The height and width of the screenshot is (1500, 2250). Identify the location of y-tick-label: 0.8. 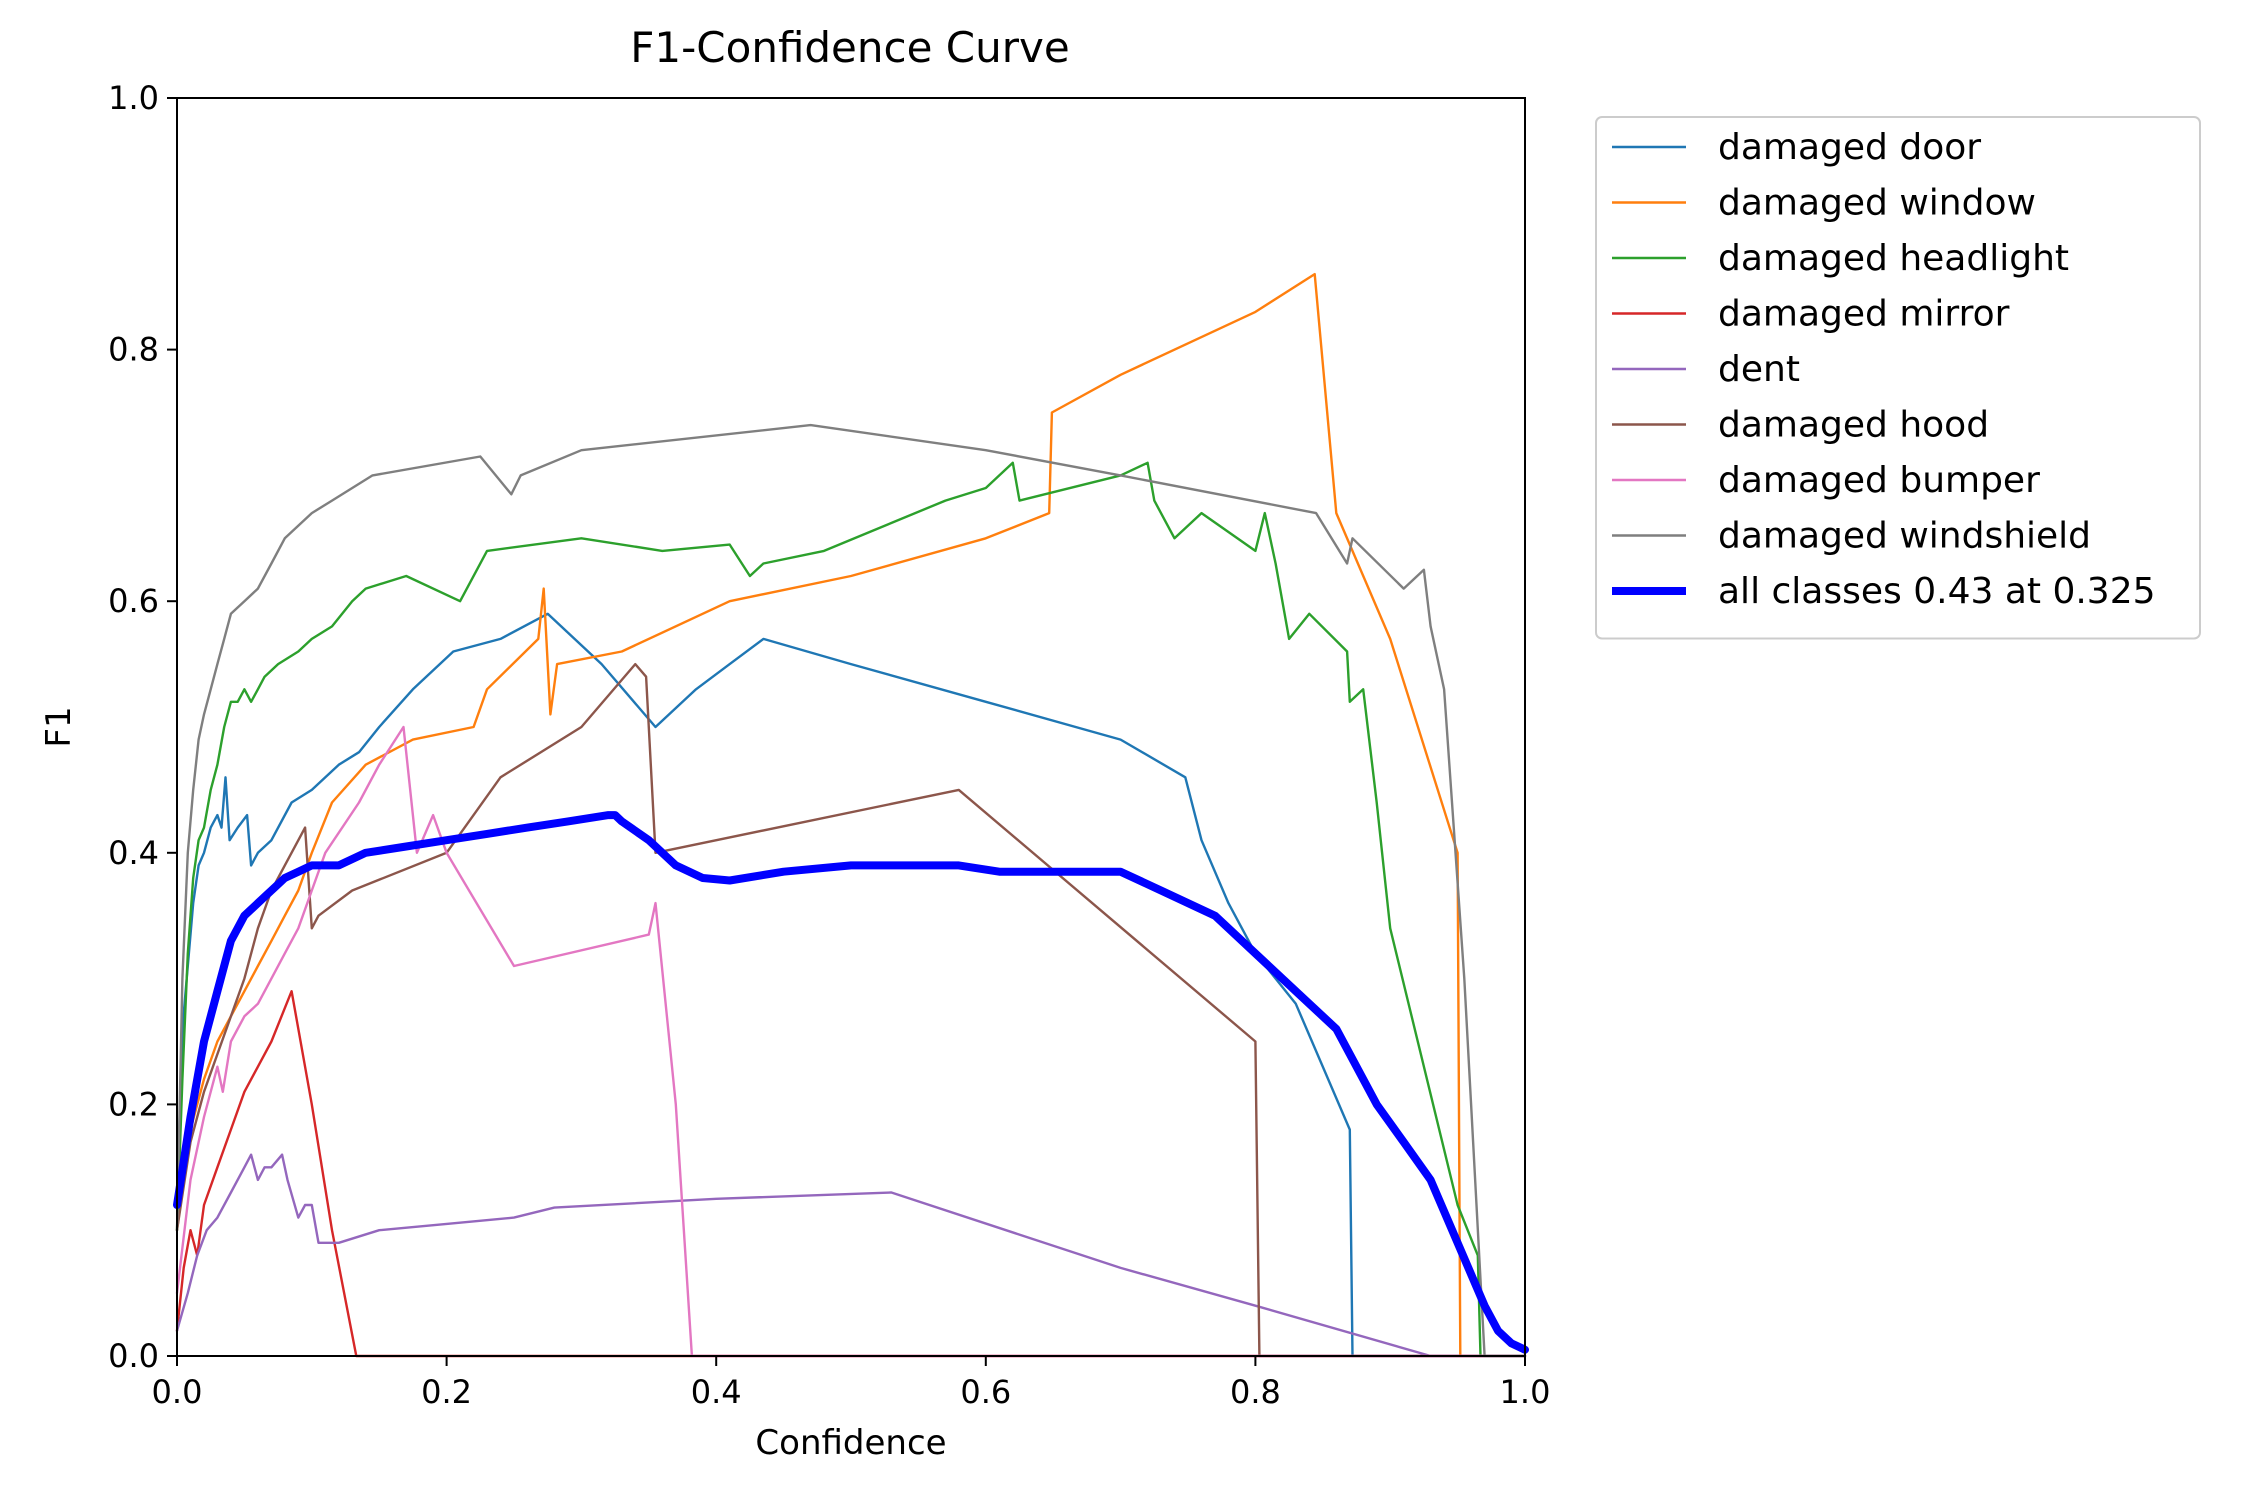
(133, 350).